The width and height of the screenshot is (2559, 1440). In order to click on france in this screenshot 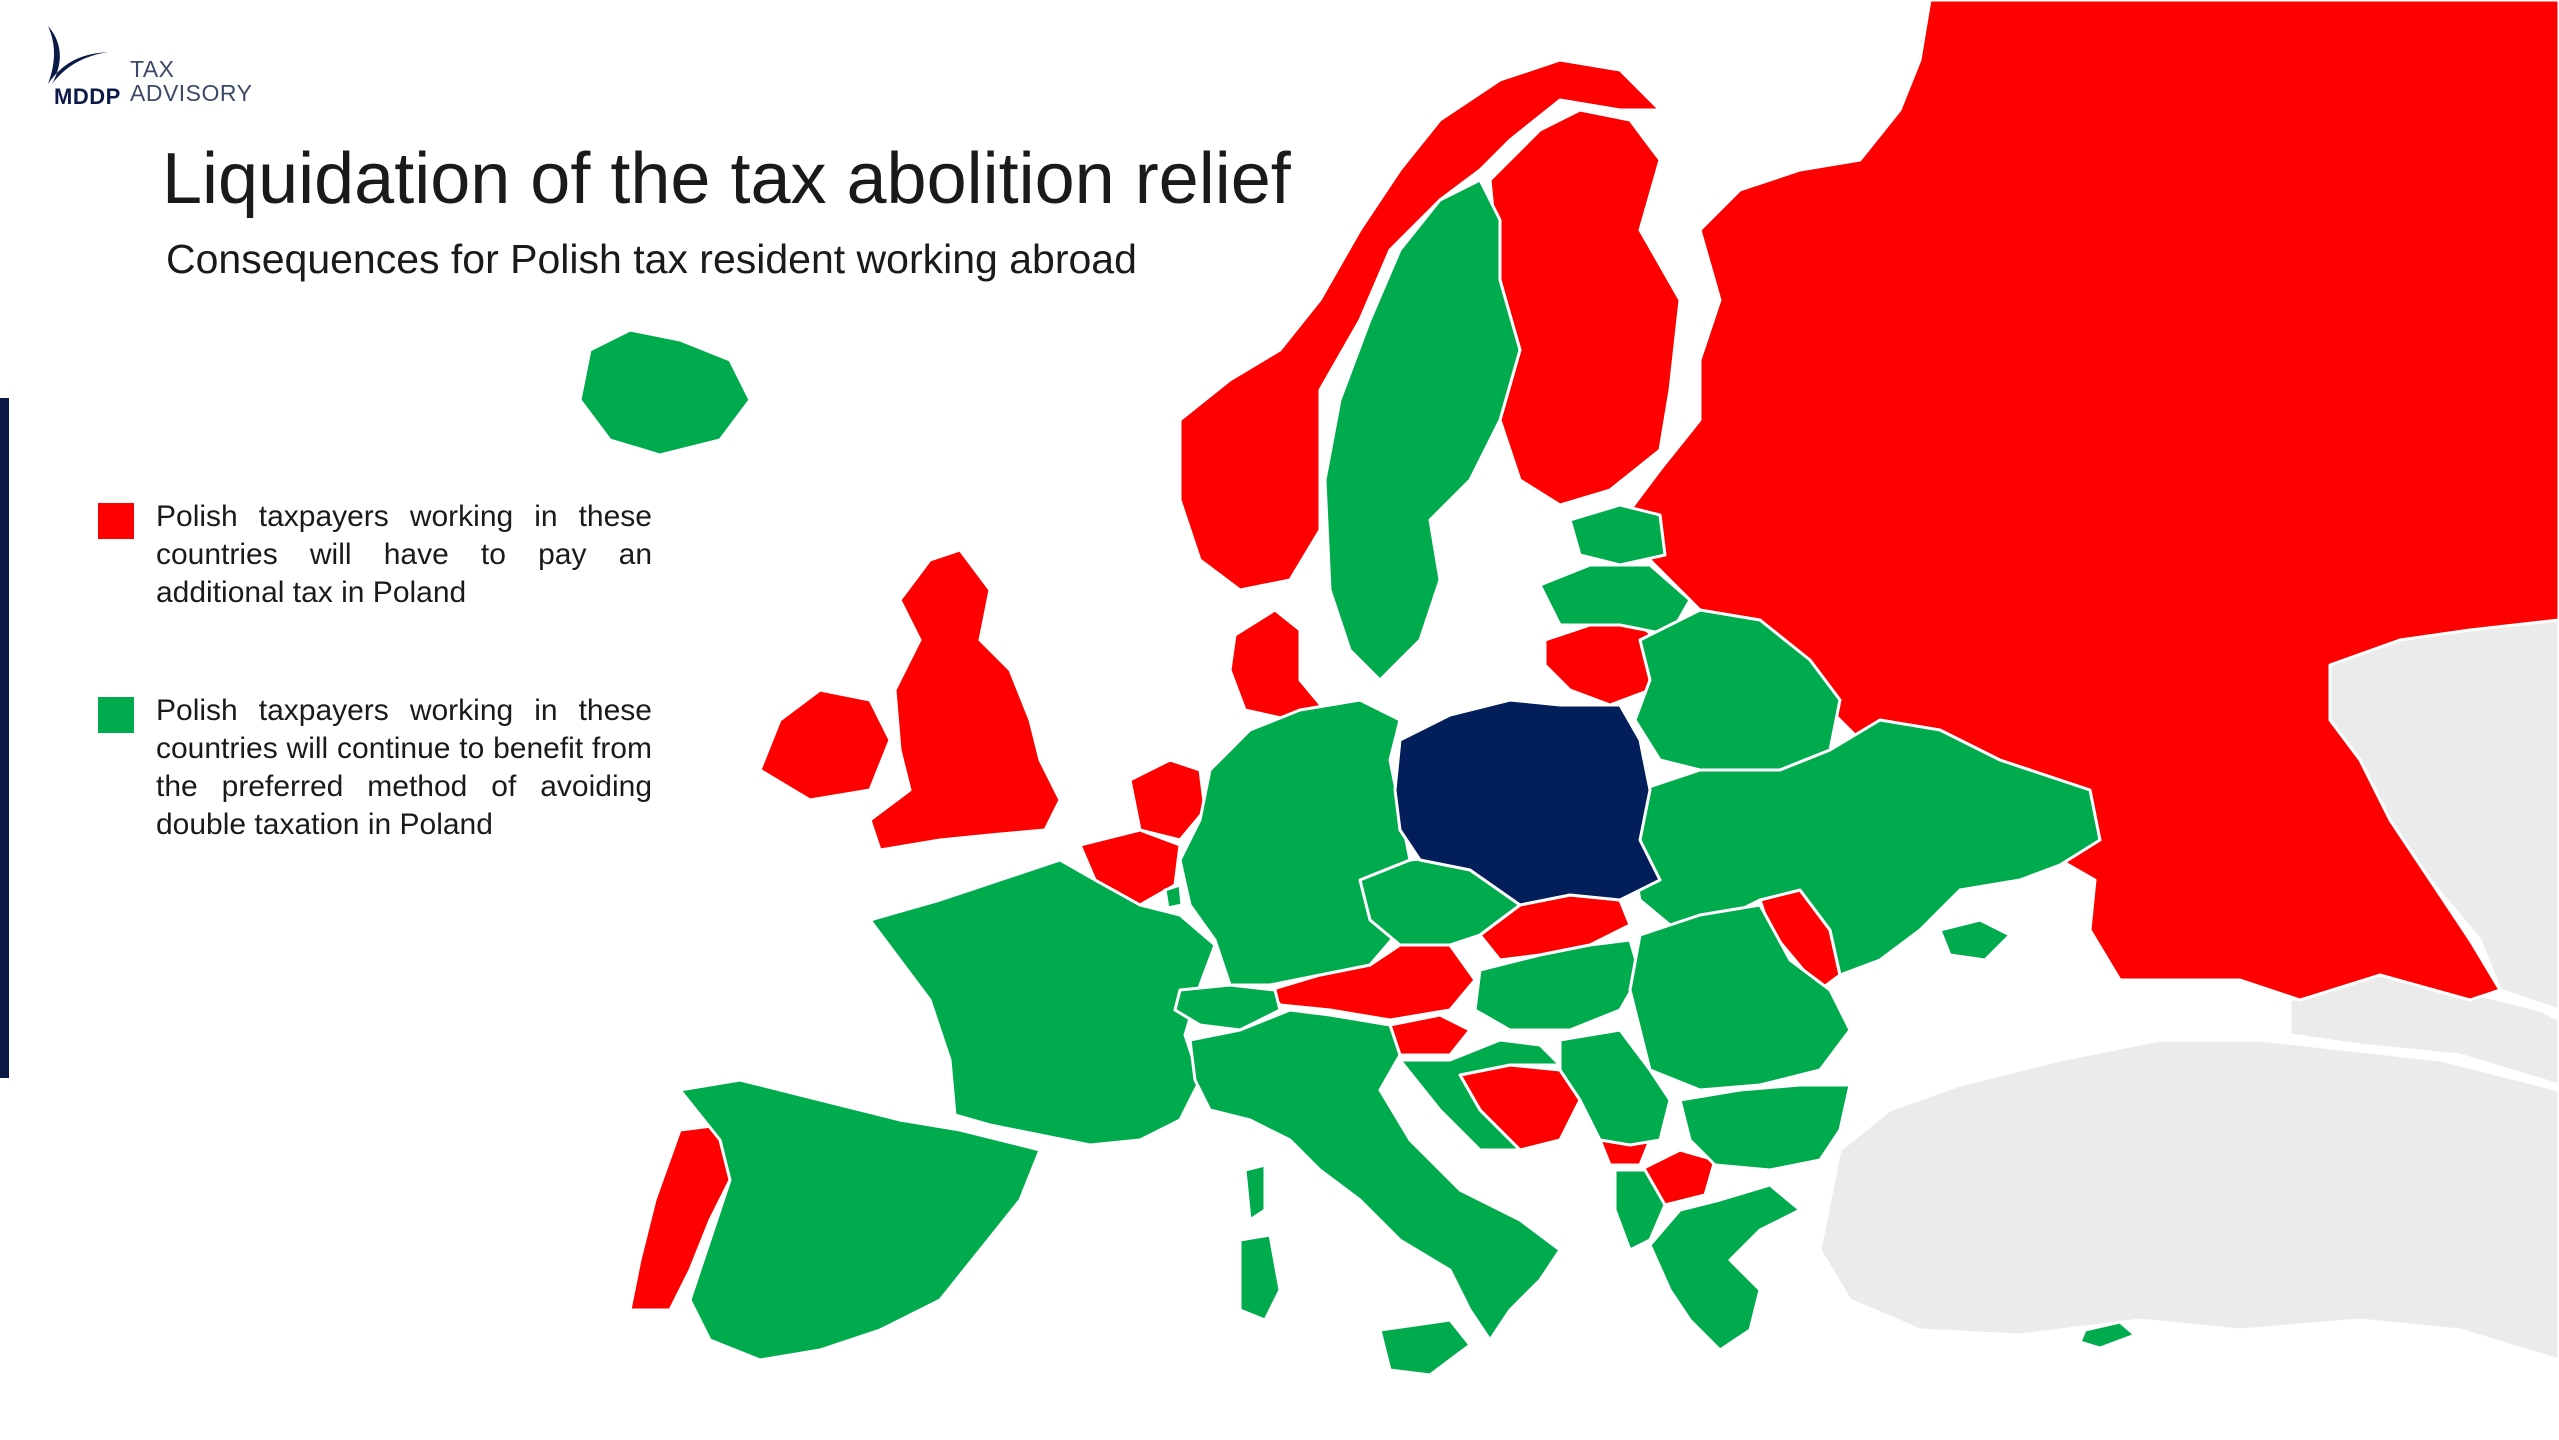, I will do `click(1042, 1002)`.